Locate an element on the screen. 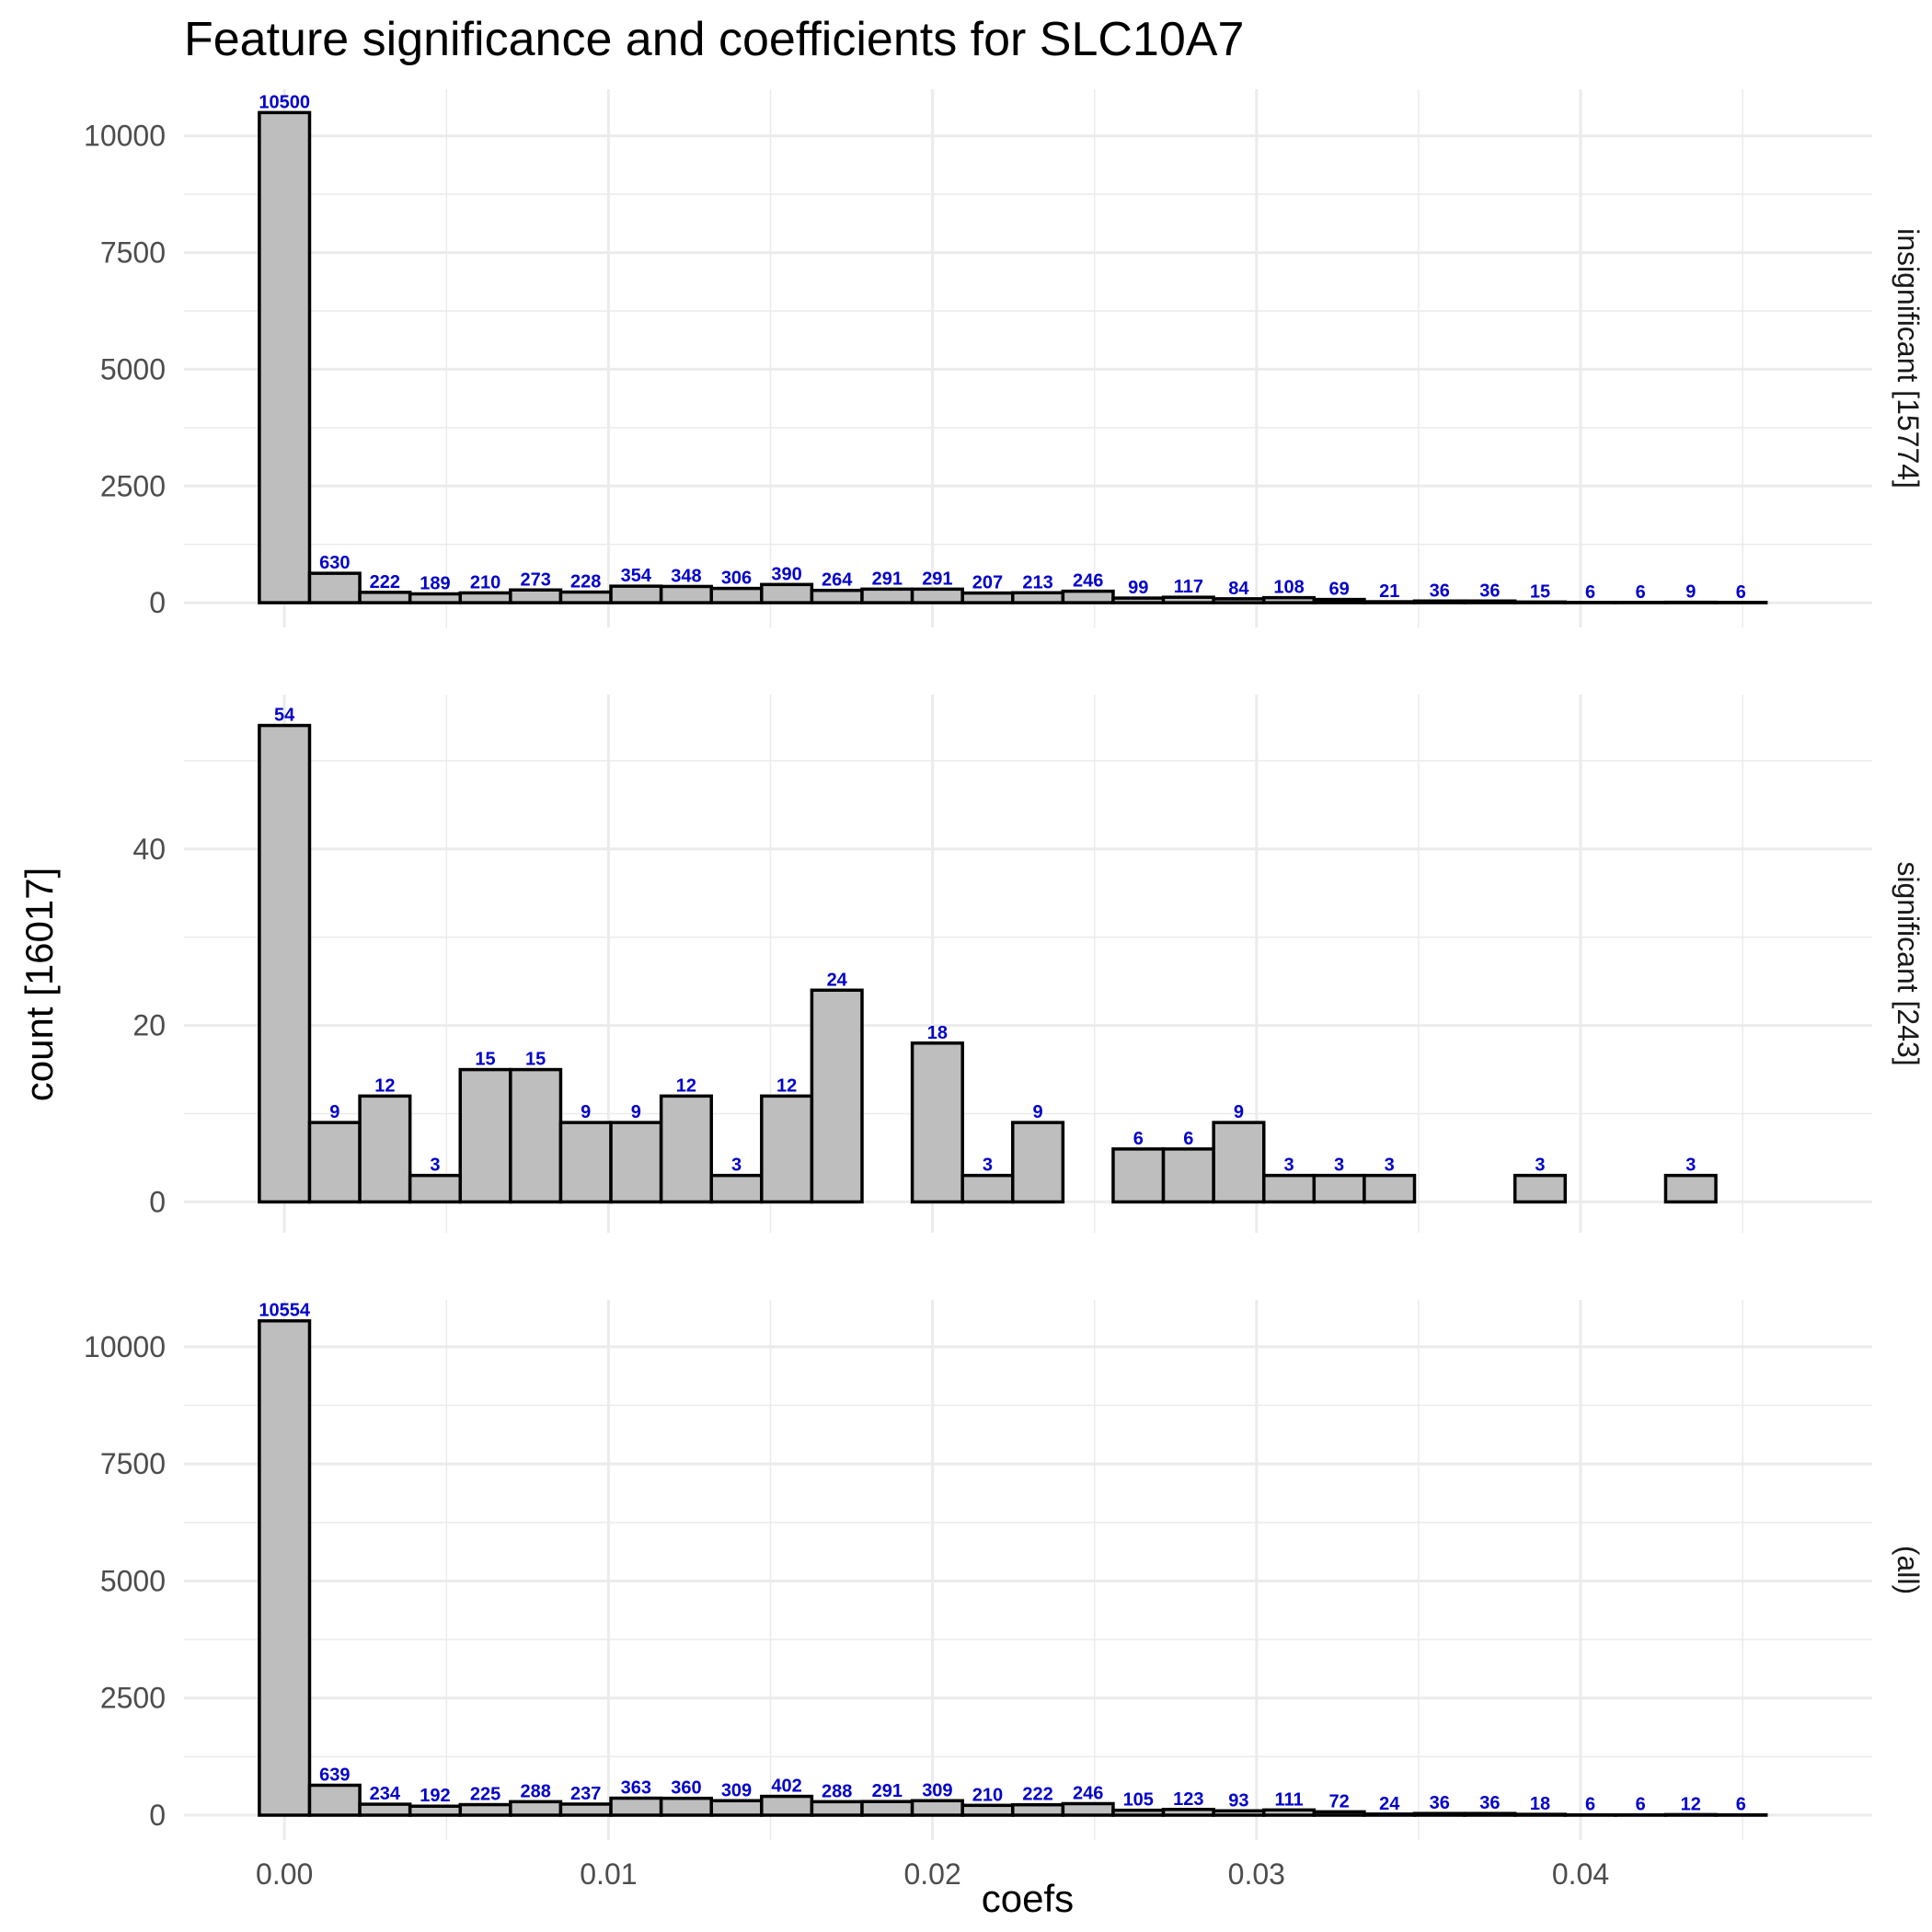 This screenshot has width=1932, height=1932. bar-count-label: 630 is located at coordinates (334, 563).